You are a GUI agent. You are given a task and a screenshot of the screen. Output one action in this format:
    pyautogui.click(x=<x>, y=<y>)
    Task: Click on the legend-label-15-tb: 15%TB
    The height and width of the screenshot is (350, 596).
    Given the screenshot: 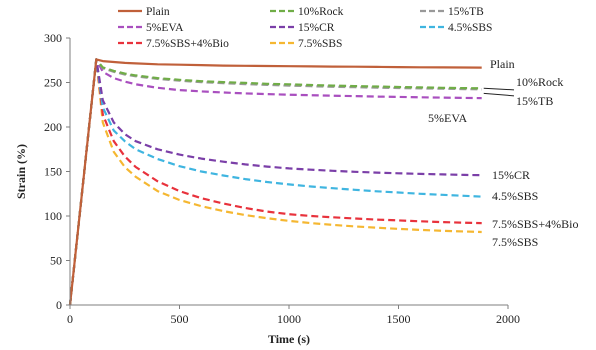 What is the action you would take?
    pyautogui.click(x=466, y=12)
    